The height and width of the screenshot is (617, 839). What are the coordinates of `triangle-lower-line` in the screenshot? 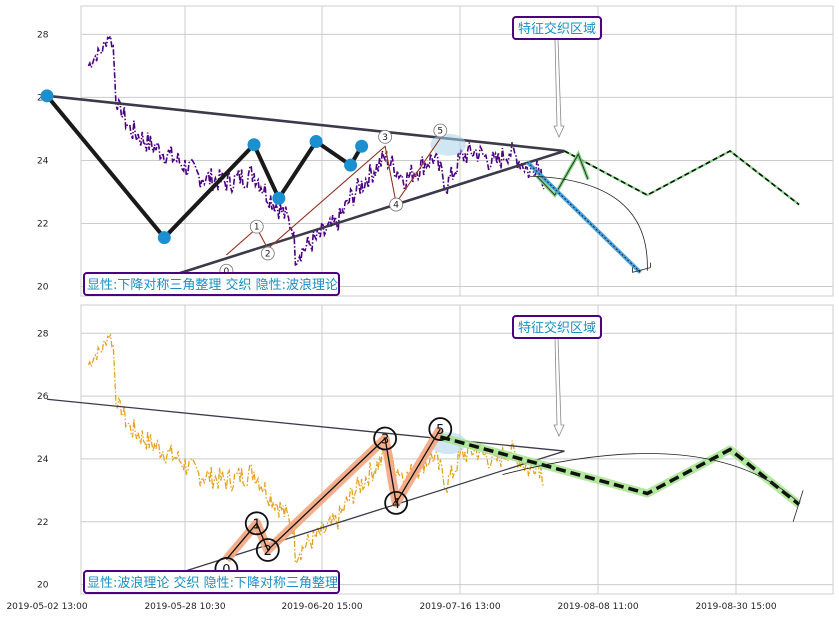 It's located at (361, 215).